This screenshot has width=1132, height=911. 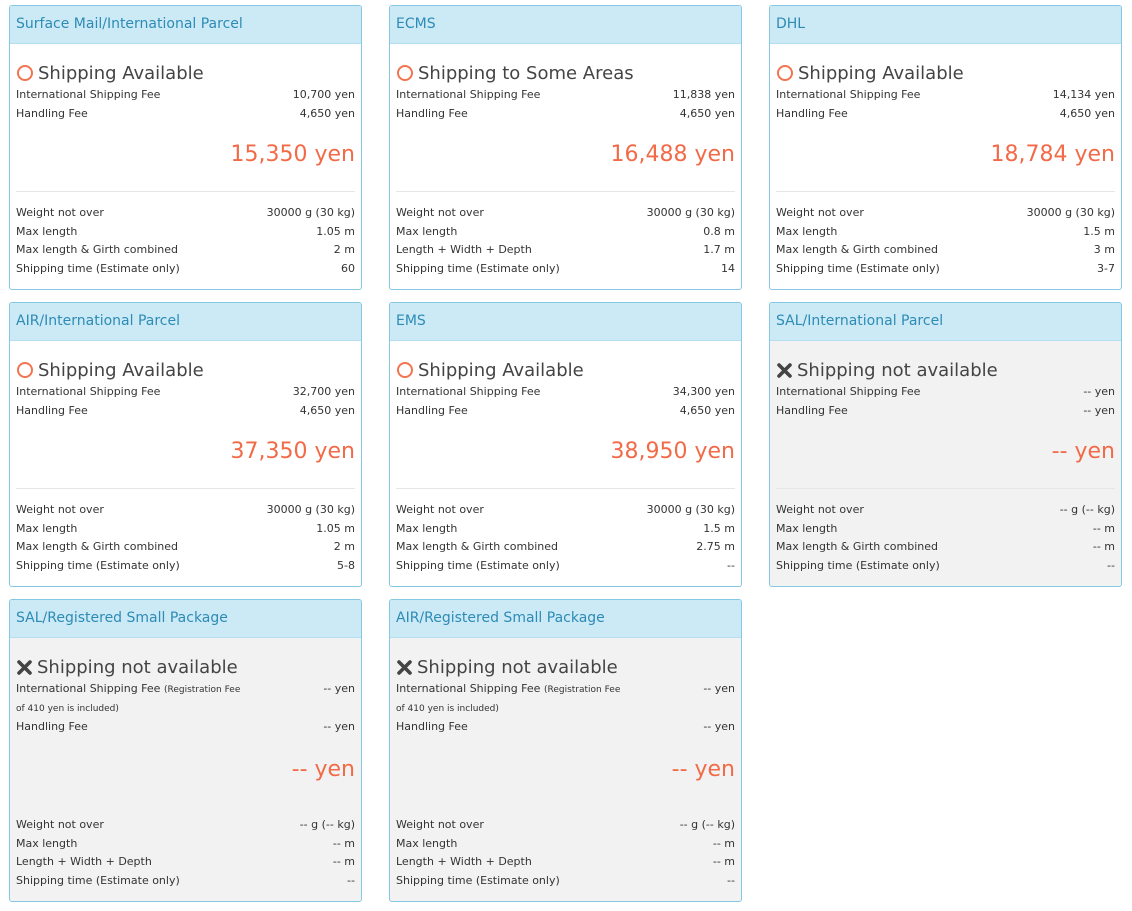 What do you see at coordinates (565, 547) in the screenshot?
I see `spec-row: Max length & Girth combined 2.75 m` at bounding box center [565, 547].